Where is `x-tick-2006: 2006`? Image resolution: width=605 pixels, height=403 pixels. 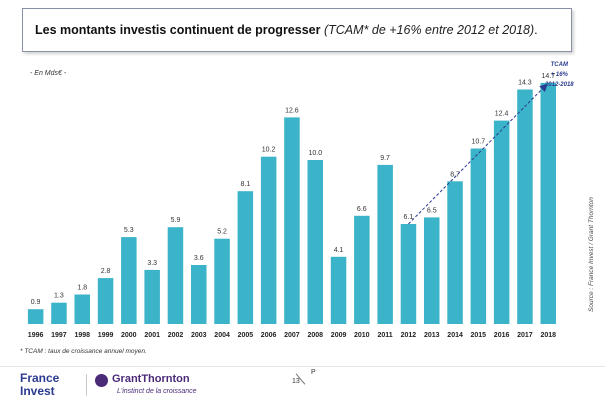
x-tick-2006: 2006 is located at coordinates (269, 335).